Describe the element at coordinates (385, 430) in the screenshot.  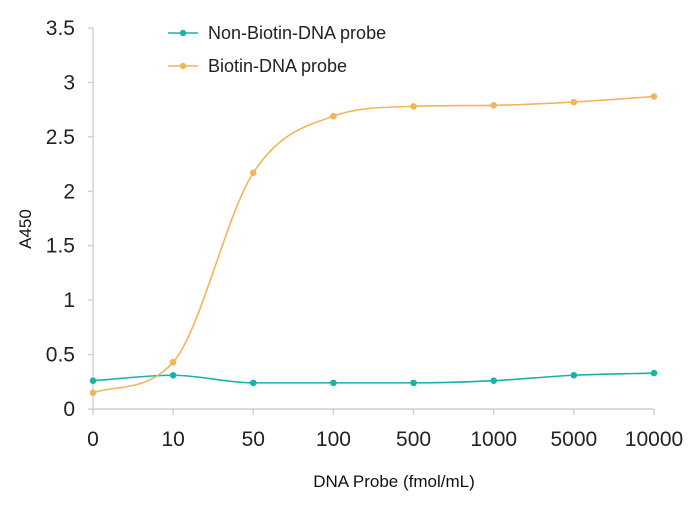
I see `x-tick-group: 0 10 50 100 500 1000 5000 10000` at that location.